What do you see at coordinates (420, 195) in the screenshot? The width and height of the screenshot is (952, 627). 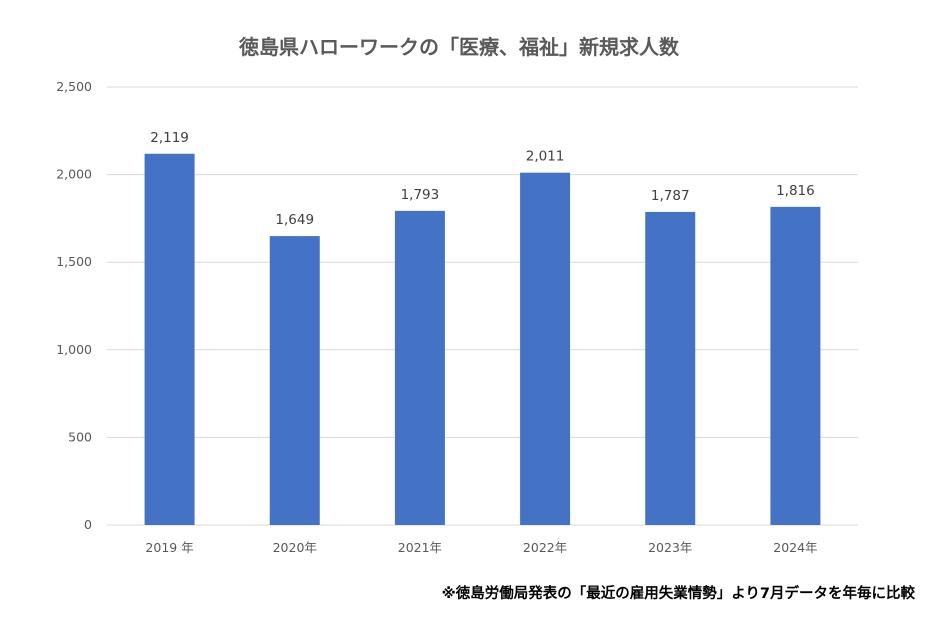 I see `data-label: 1,793` at bounding box center [420, 195].